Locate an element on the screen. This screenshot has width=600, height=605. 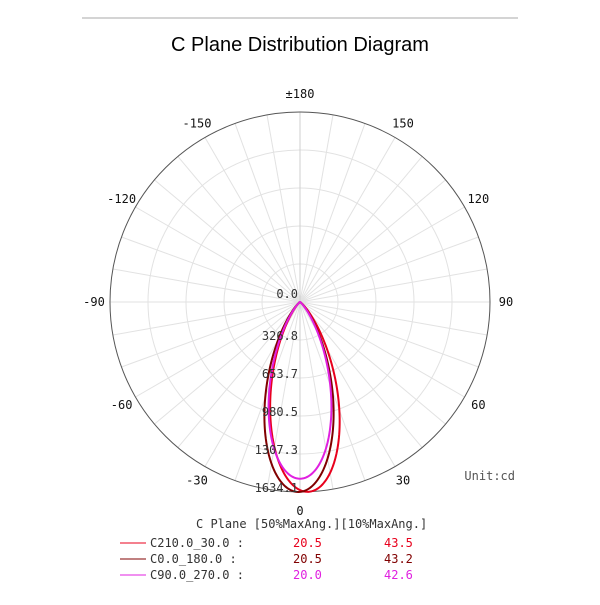
angle-label: 30 is located at coordinates (403, 480).